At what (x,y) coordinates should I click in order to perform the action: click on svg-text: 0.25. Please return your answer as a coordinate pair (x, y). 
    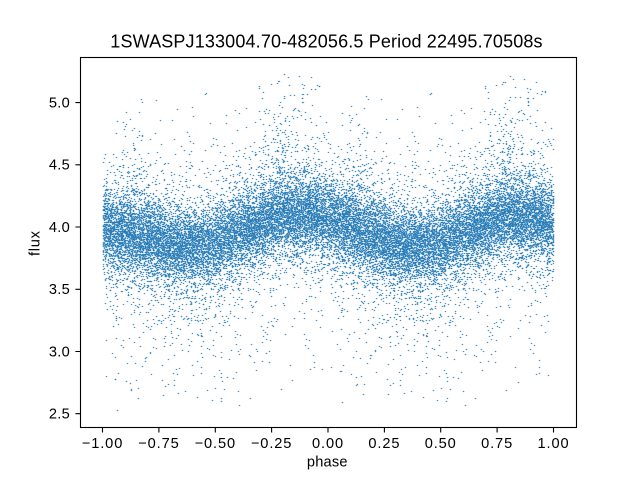
    Looking at the image, I should click on (384, 444).